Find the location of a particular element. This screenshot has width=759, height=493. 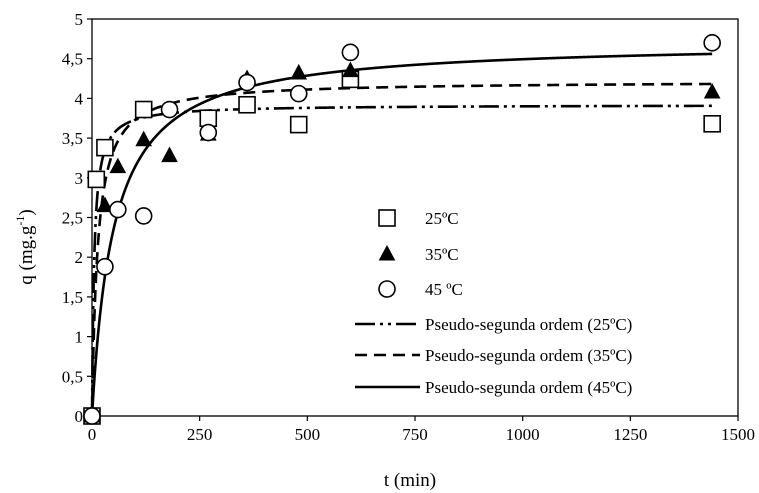

x-tick-label: 250 is located at coordinates (200, 434).